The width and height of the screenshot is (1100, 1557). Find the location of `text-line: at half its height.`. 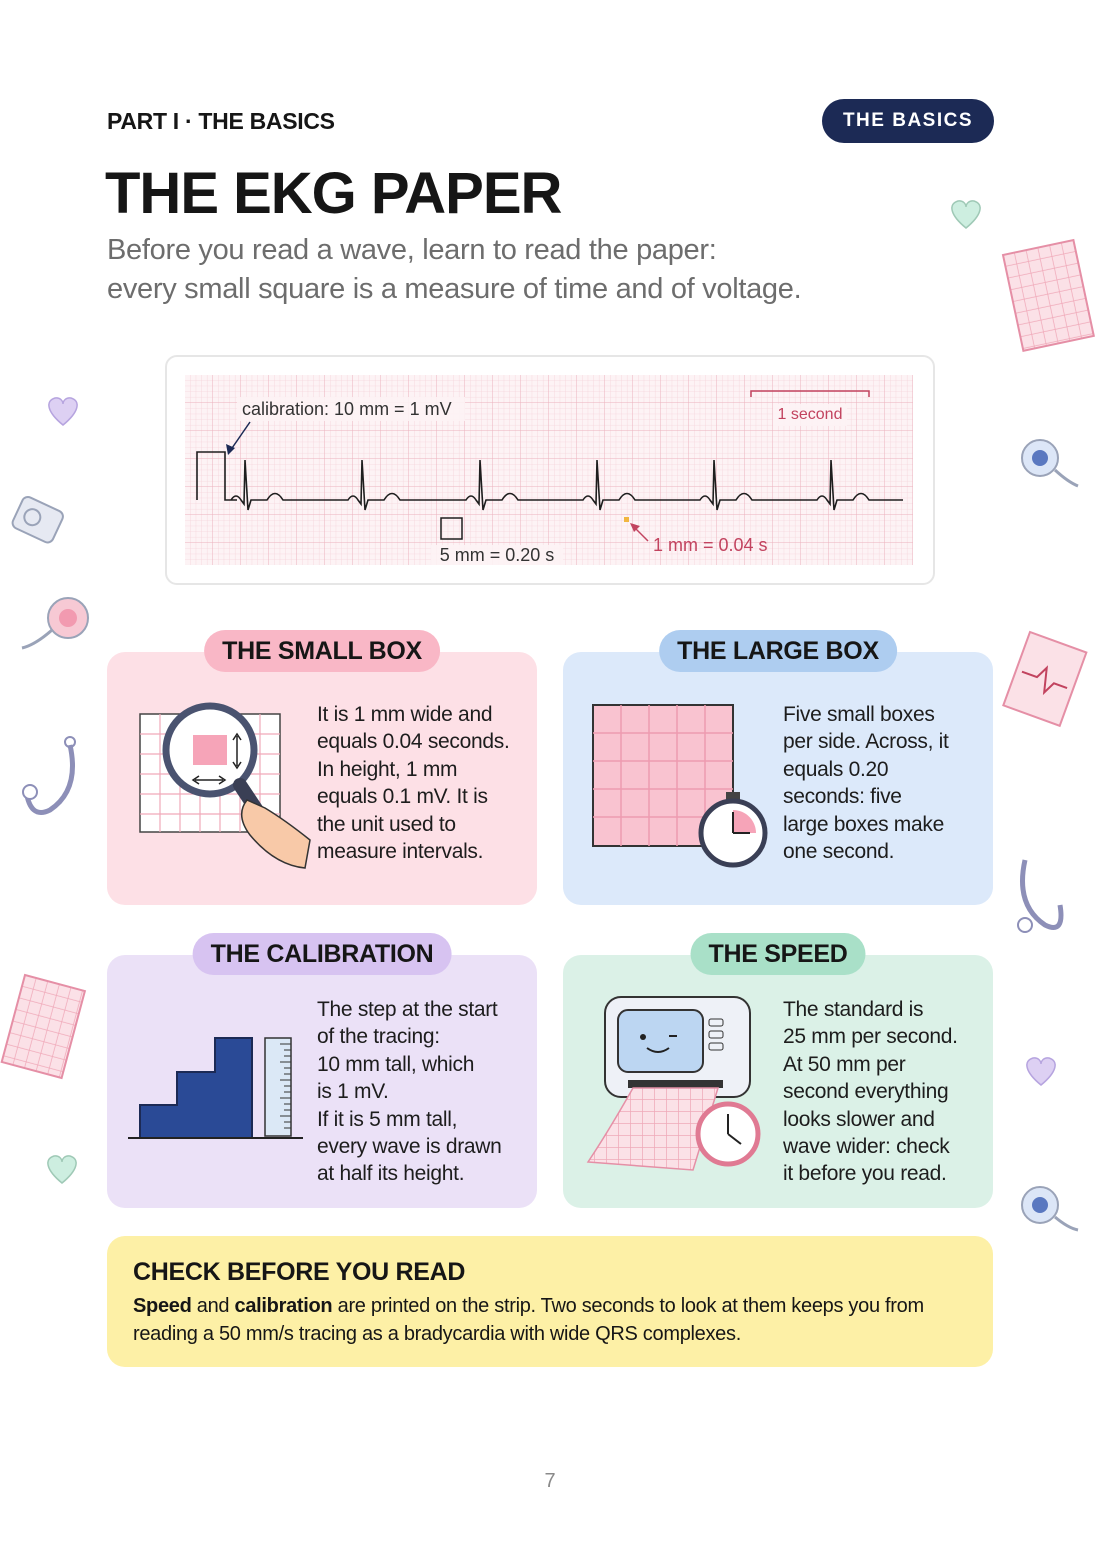

text-line: at half its height. is located at coordinates (391, 1174).